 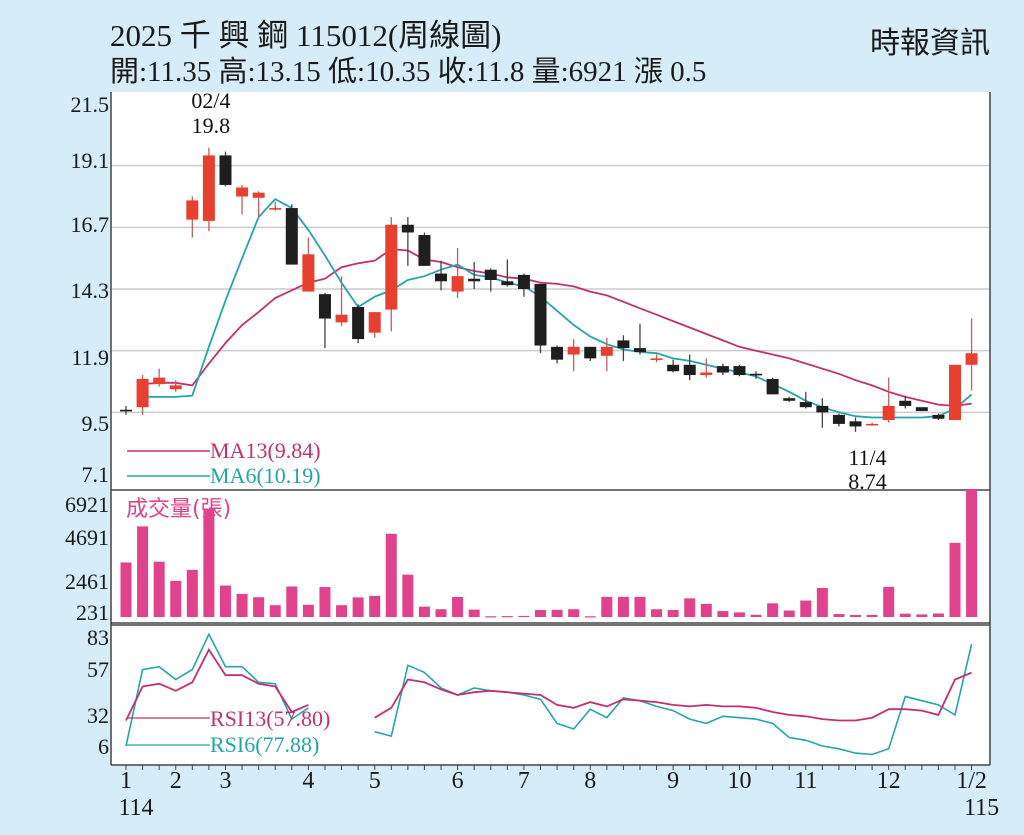 What do you see at coordinates (308, 781) in the screenshot?
I see `x-tick-label: 4` at bounding box center [308, 781].